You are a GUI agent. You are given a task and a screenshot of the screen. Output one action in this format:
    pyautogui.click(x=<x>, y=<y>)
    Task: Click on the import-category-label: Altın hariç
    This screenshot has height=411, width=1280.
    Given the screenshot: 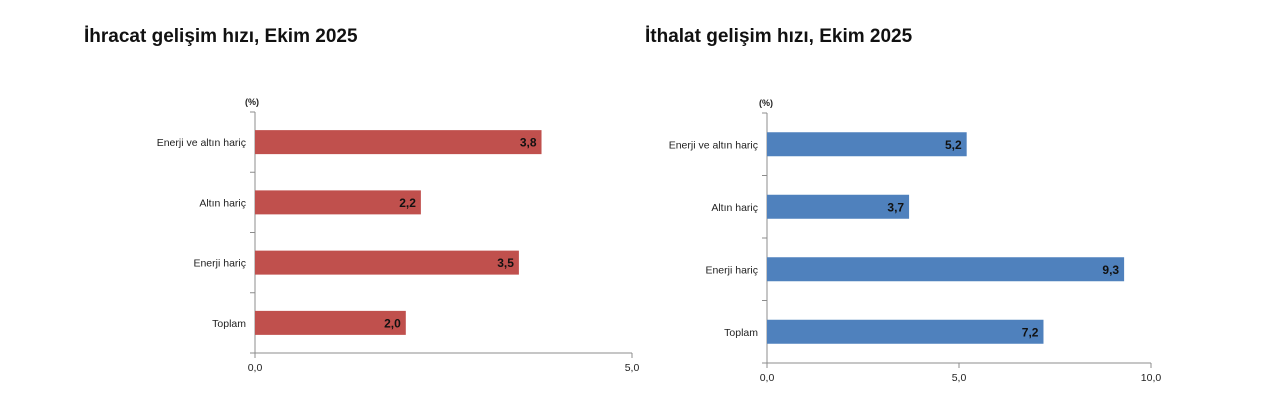 What is the action you would take?
    pyautogui.click(x=734, y=208)
    